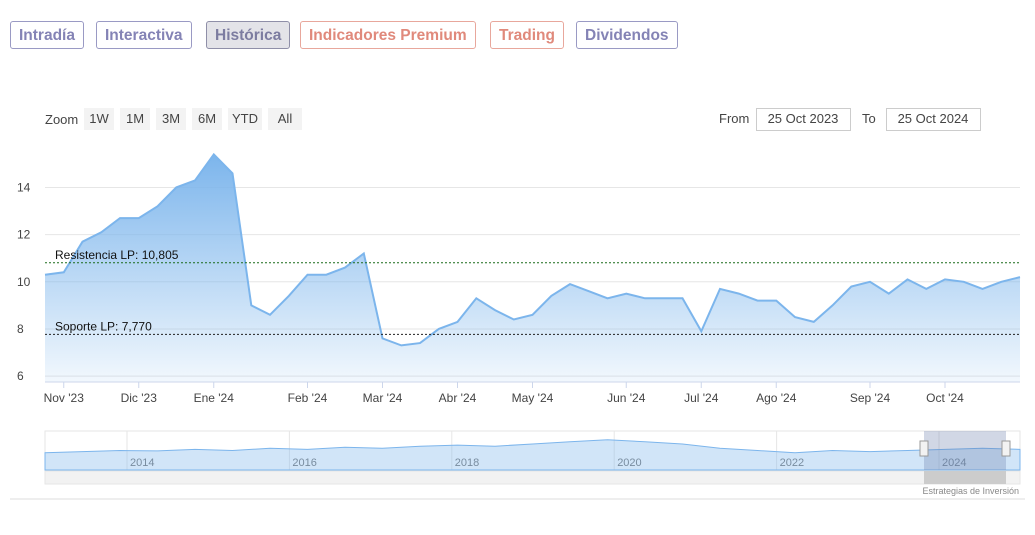  What do you see at coordinates (629, 463) in the screenshot?
I see `navigator-year: 2020` at bounding box center [629, 463].